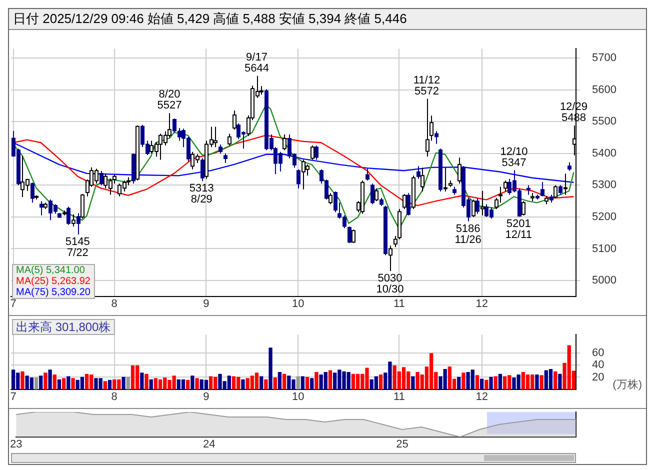  I want to click on y-tick-label: 5400, so click(604, 153).